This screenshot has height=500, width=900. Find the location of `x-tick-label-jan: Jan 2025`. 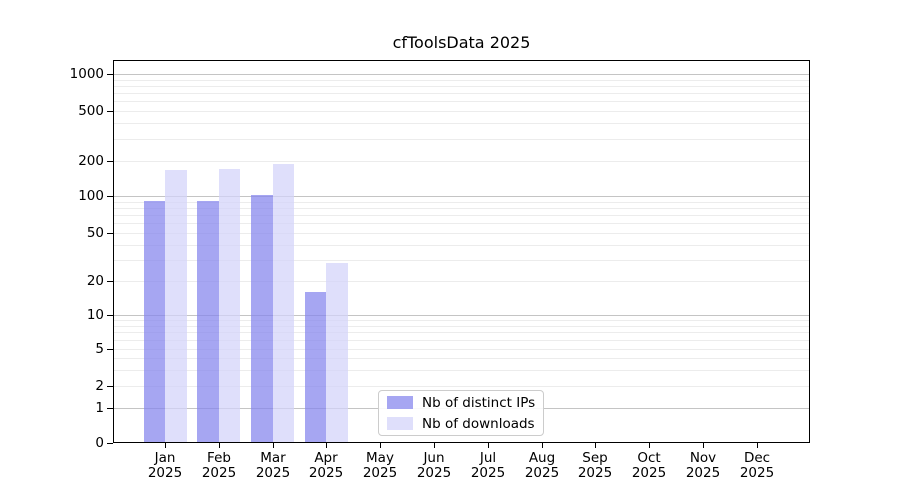

x-tick-label-jan: Jan 2025 is located at coordinates (165, 465).